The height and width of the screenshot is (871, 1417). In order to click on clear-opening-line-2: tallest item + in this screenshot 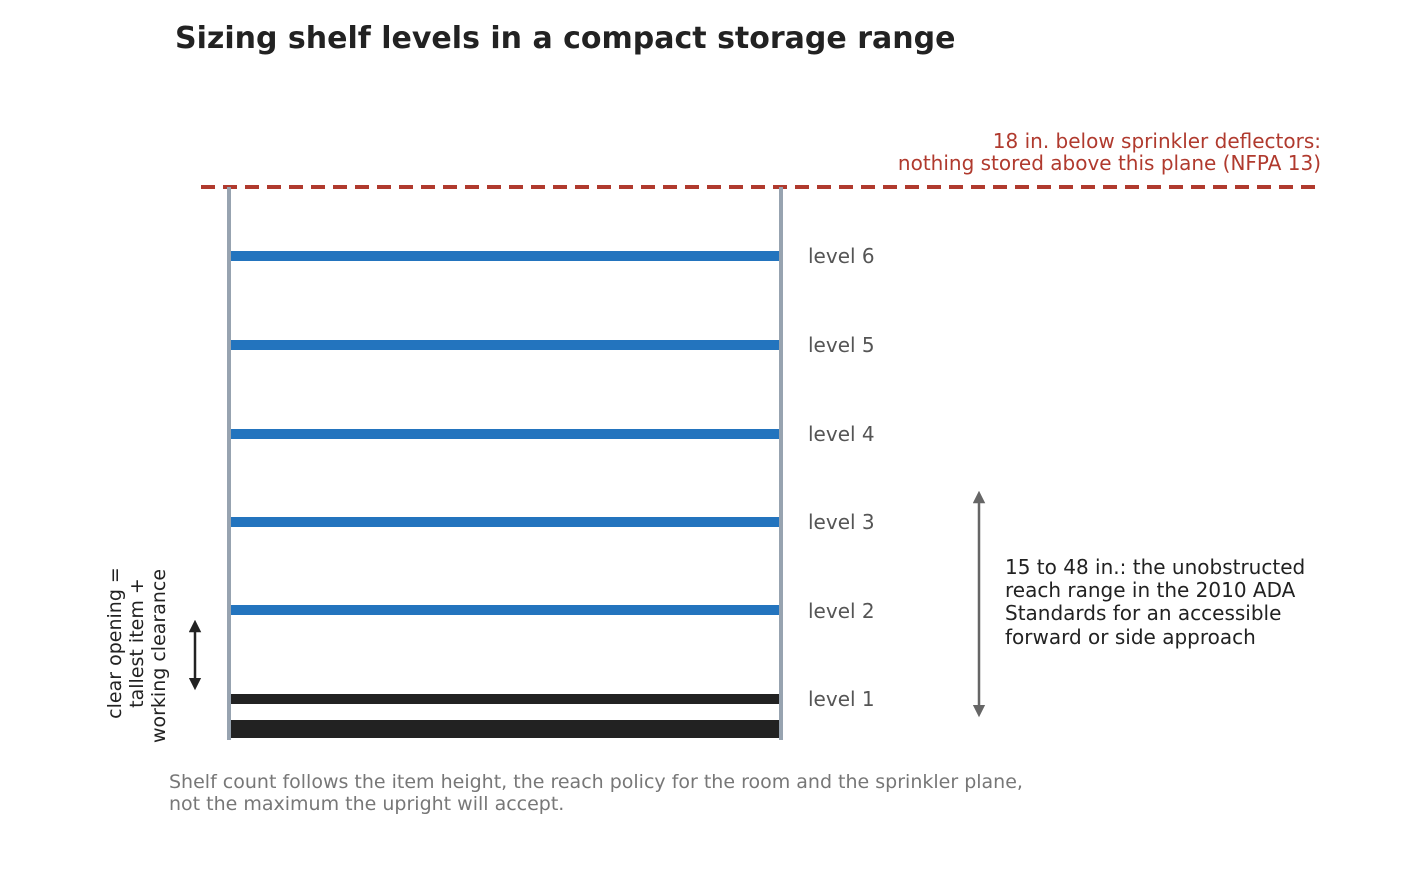, I will do `click(137, 643)`.